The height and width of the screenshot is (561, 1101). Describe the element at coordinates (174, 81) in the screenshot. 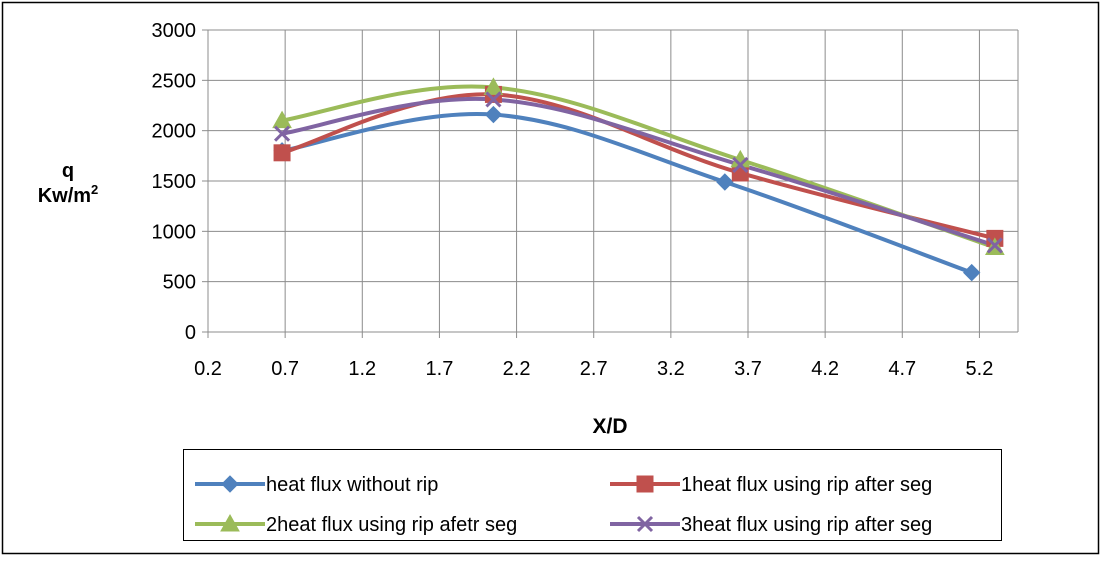

I see `y-tick-label: 2500` at that location.